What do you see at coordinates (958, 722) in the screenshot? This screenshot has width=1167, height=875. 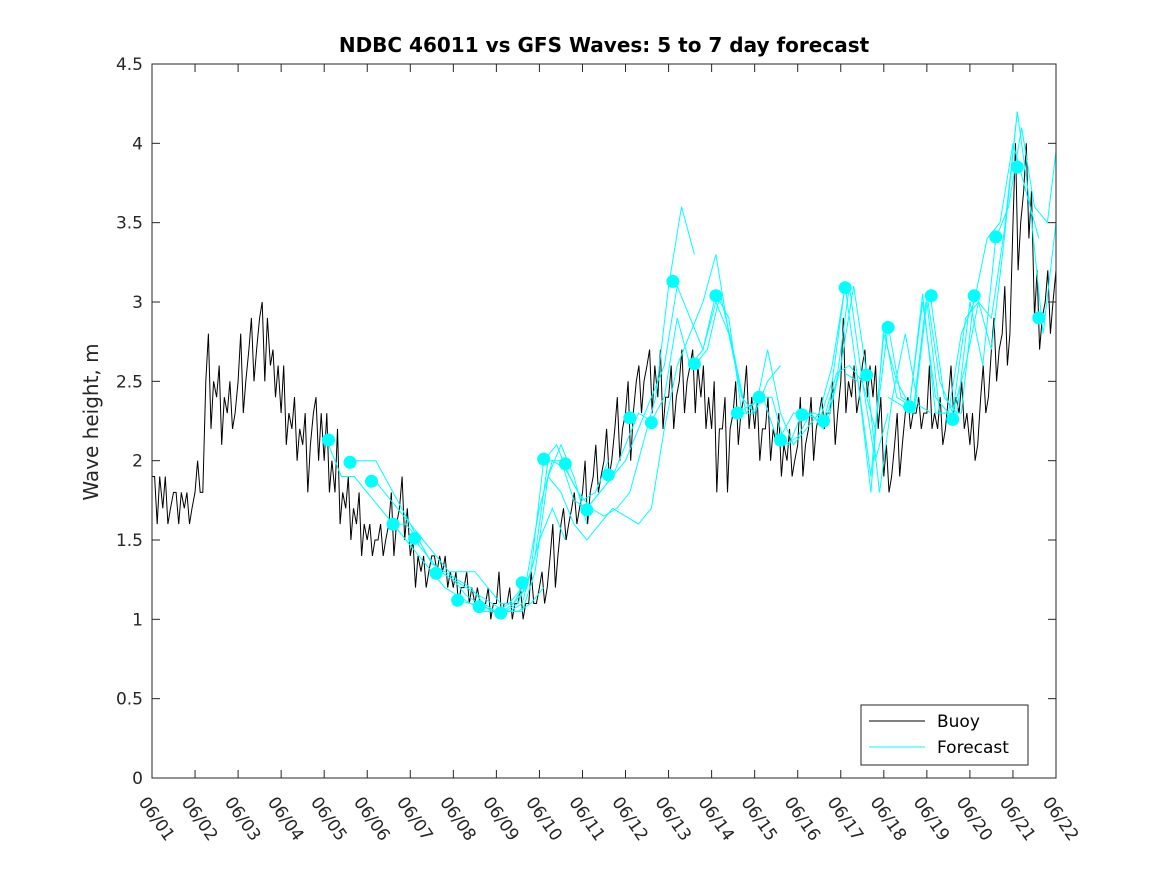 I see `legend-label-buoy: Buoy` at bounding box center [958, 722].